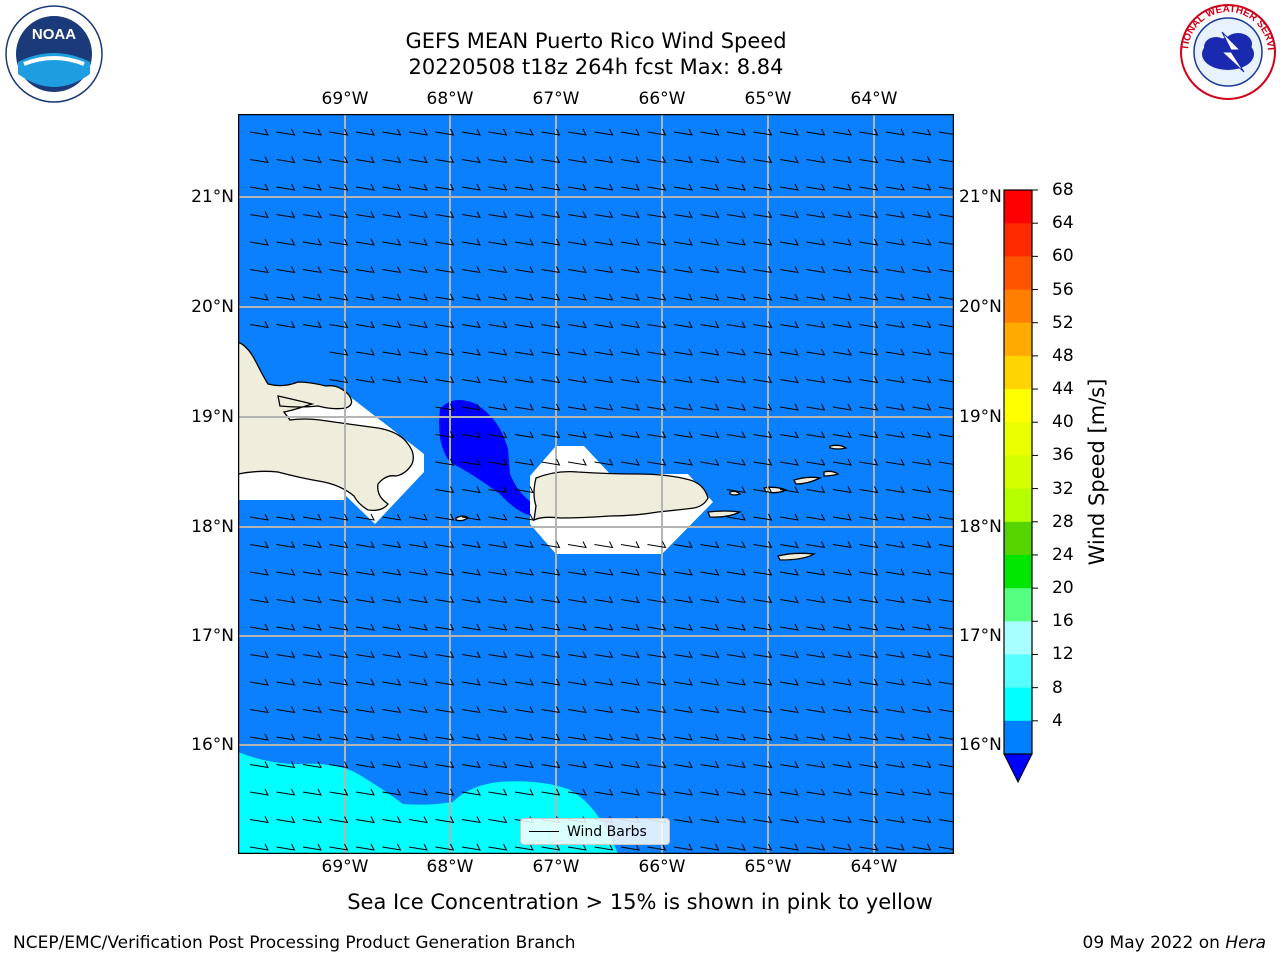 The height and width of the screenshot is (960, 1280). Describe the element at coordinates (1057, 687) in the screenshot. I see `colorbar-tick-label: 8` at that location.